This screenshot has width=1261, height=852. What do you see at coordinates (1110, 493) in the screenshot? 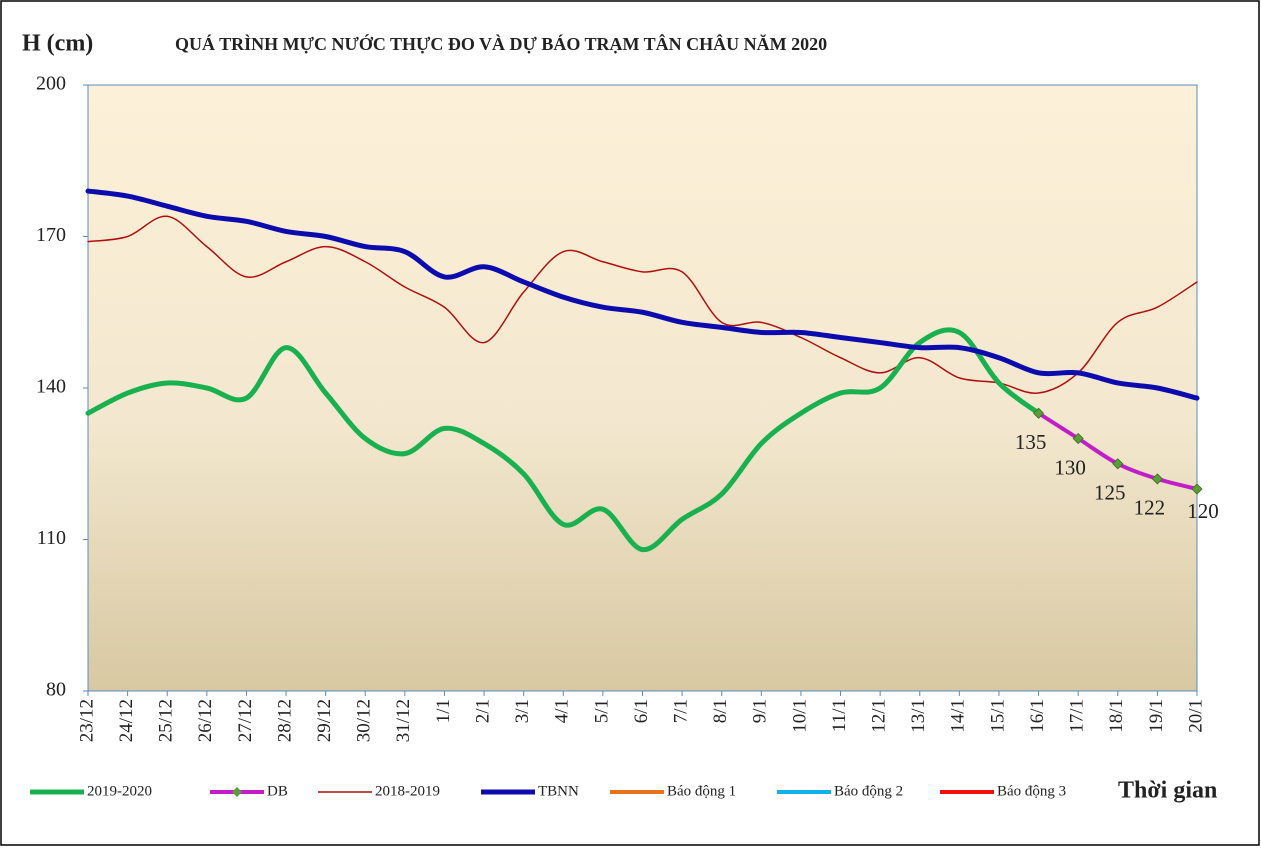
I see `data-label: 125` at bounding box center [1110, 493].